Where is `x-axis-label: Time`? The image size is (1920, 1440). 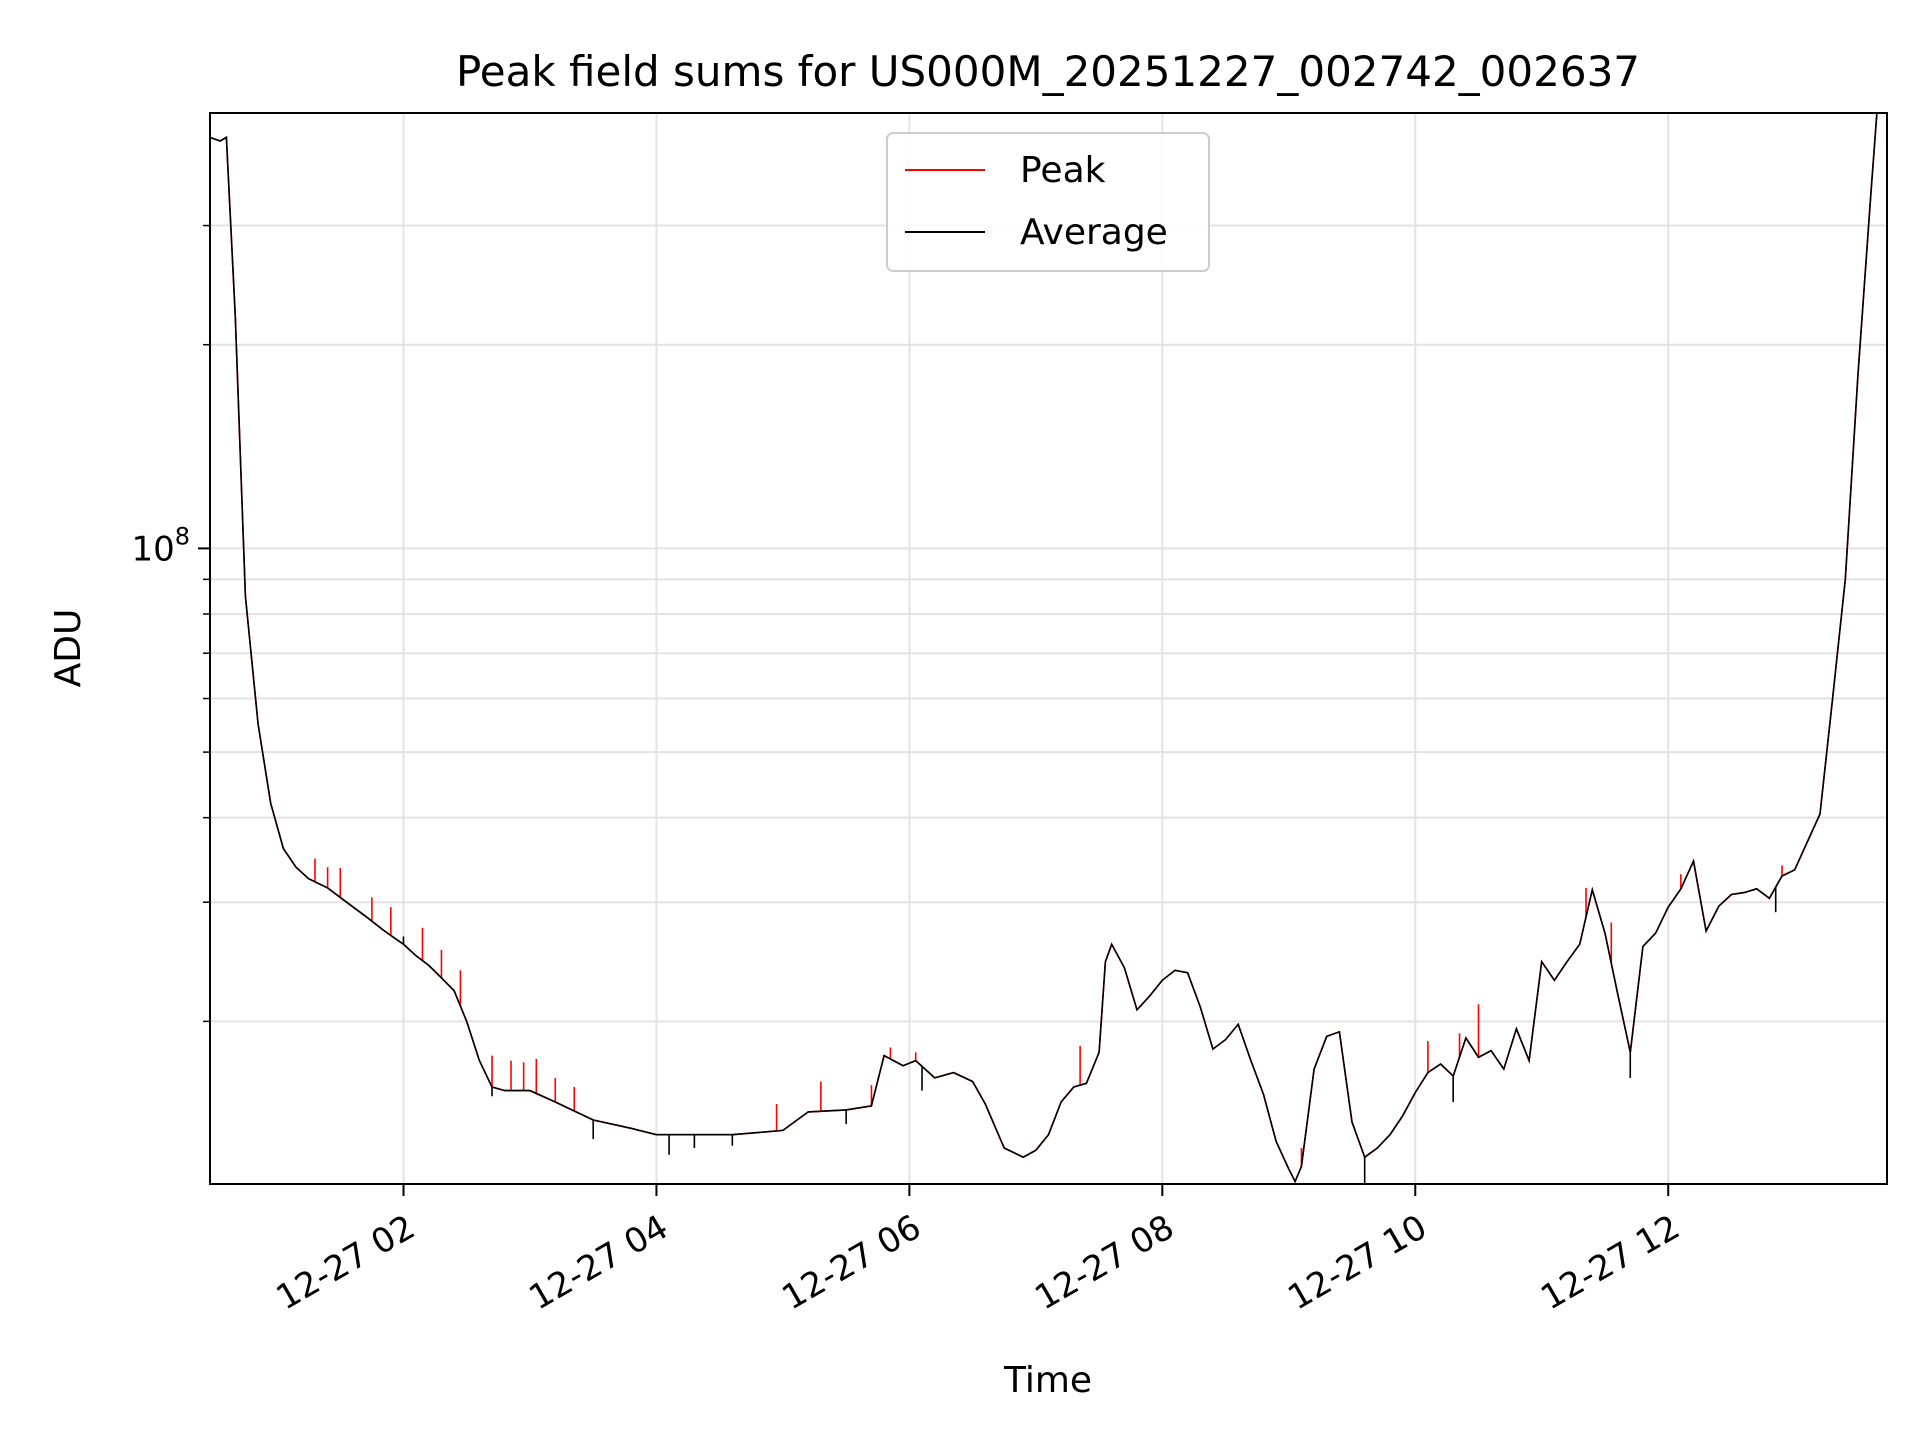
x-axis-label: Time is located at coordinates (1047, 1380).